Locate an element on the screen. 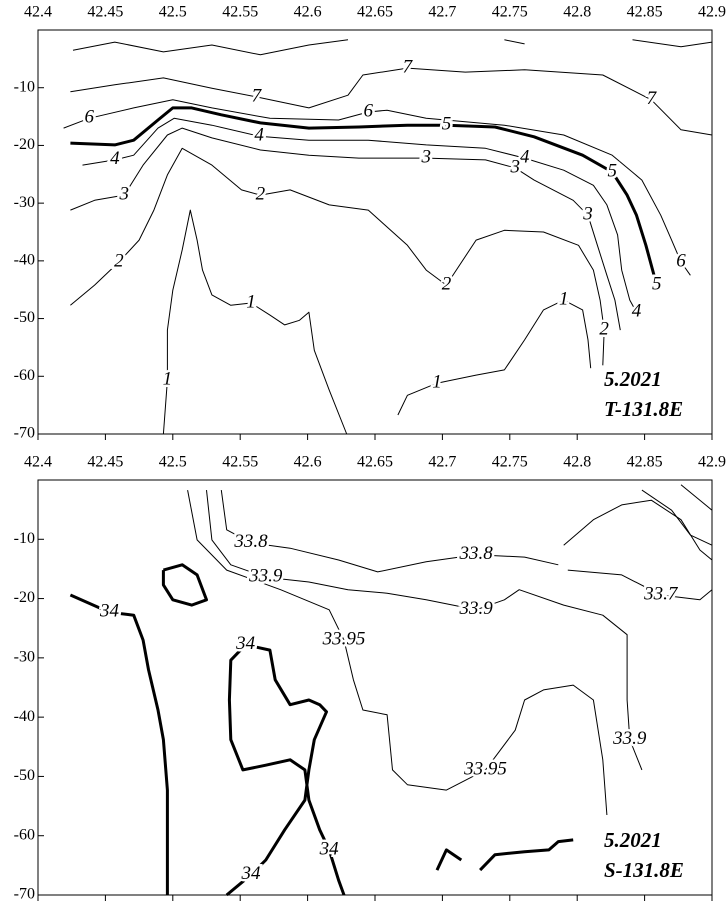 This screenshot has width=726, height=909. y-tick-label: -40 is located at coordinates (24, 716).